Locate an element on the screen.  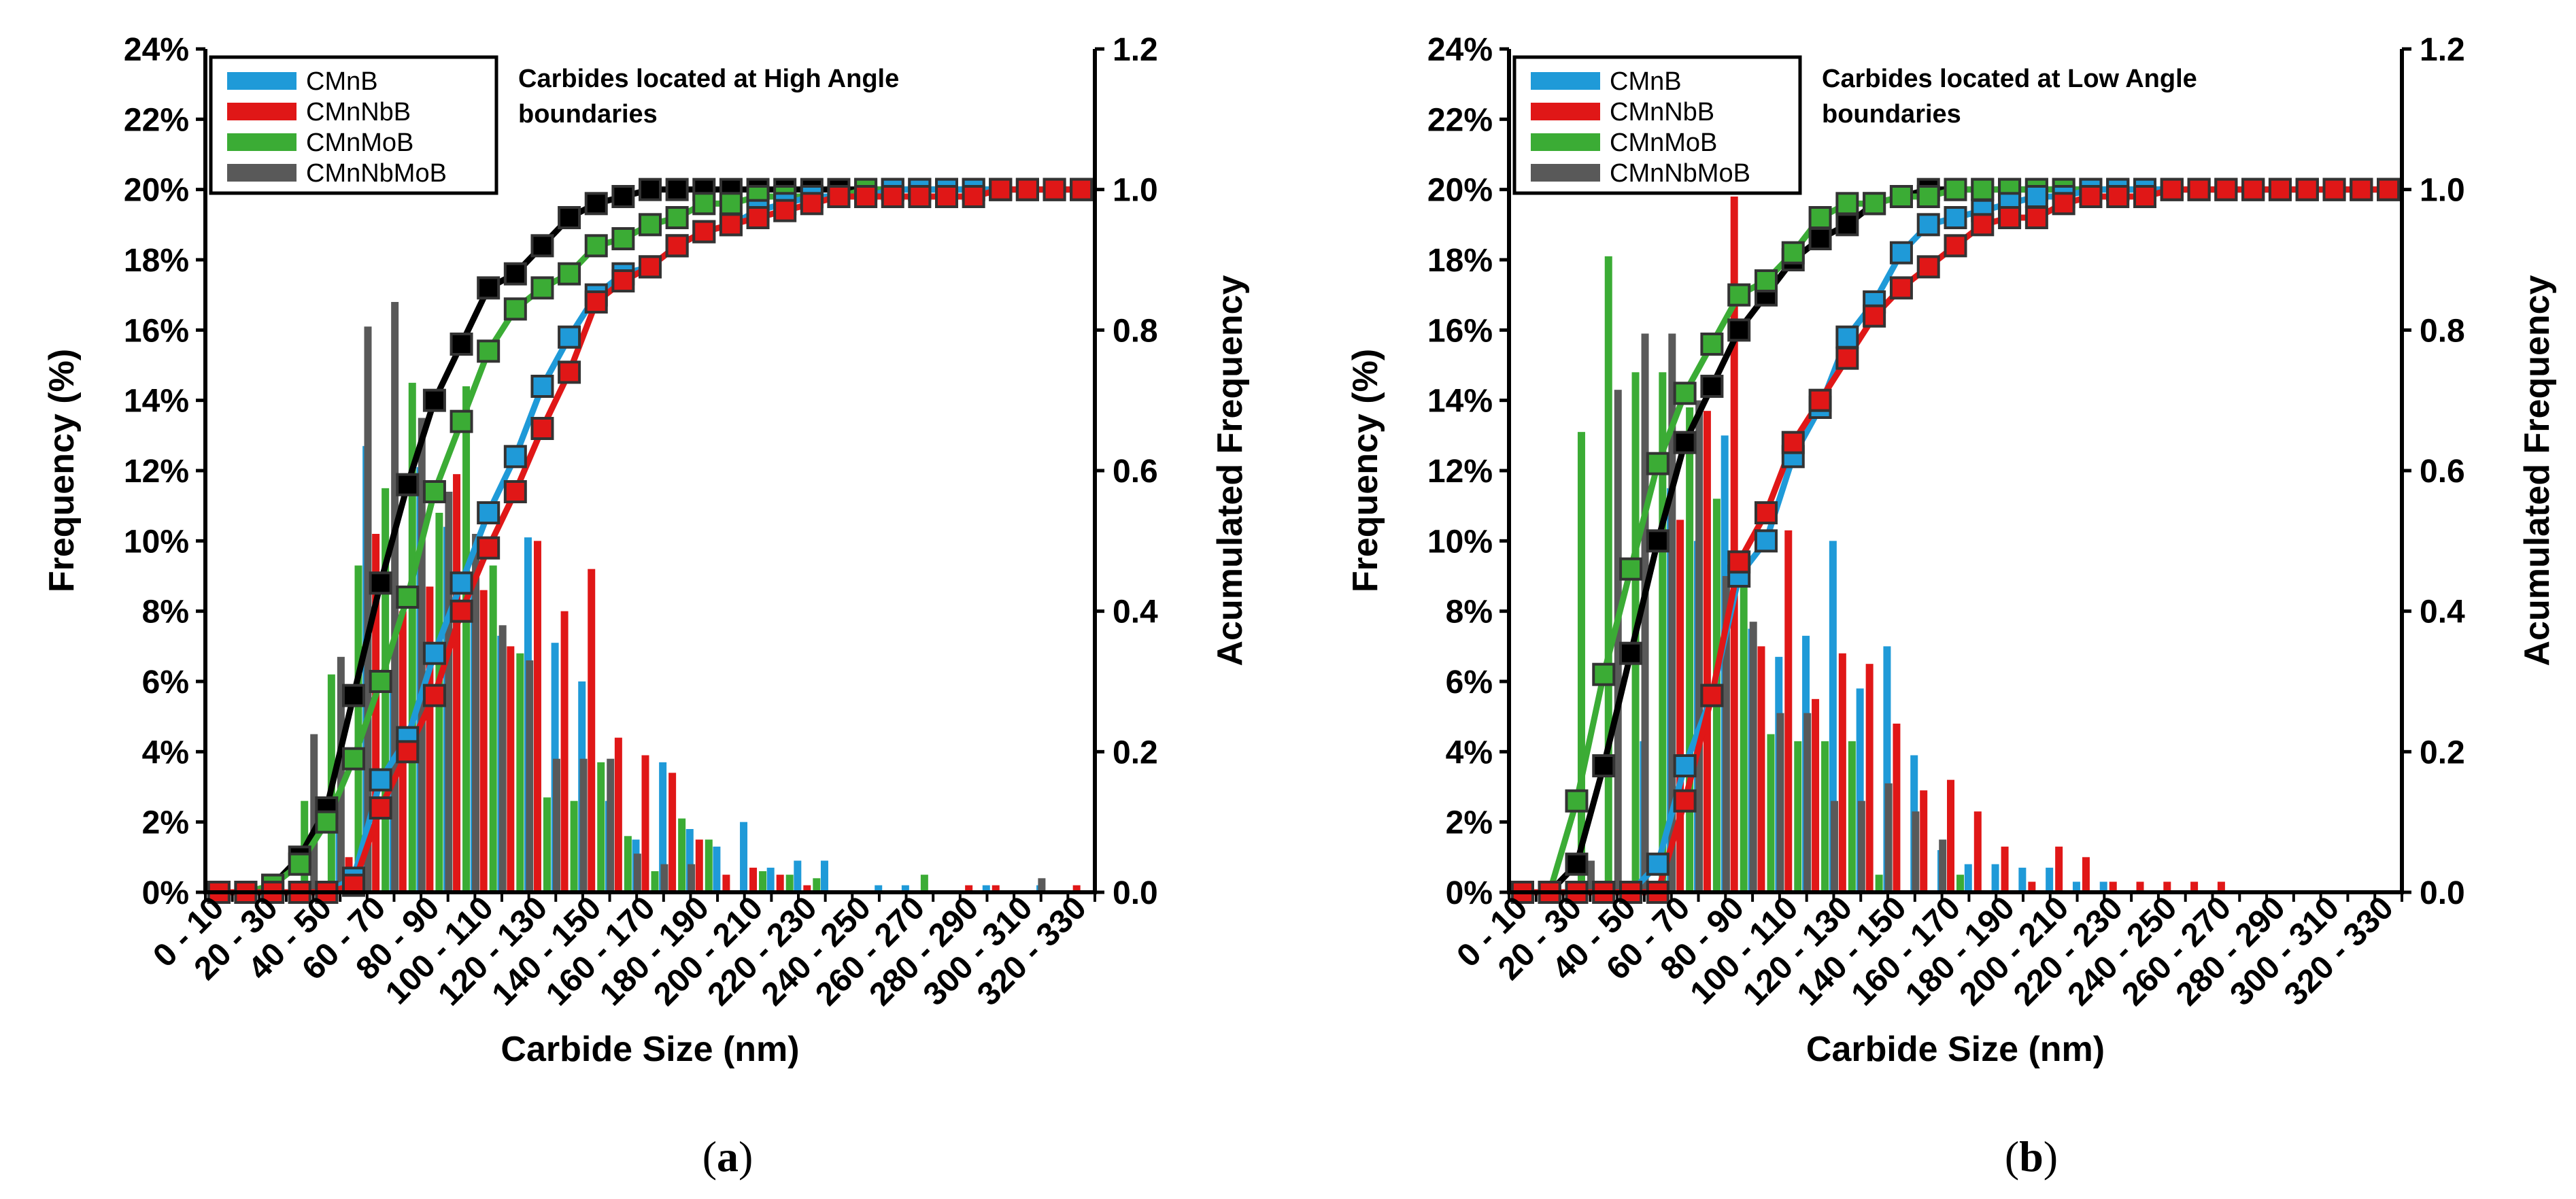
y-tick-label: 2% is located at coordinates (1469, 823).